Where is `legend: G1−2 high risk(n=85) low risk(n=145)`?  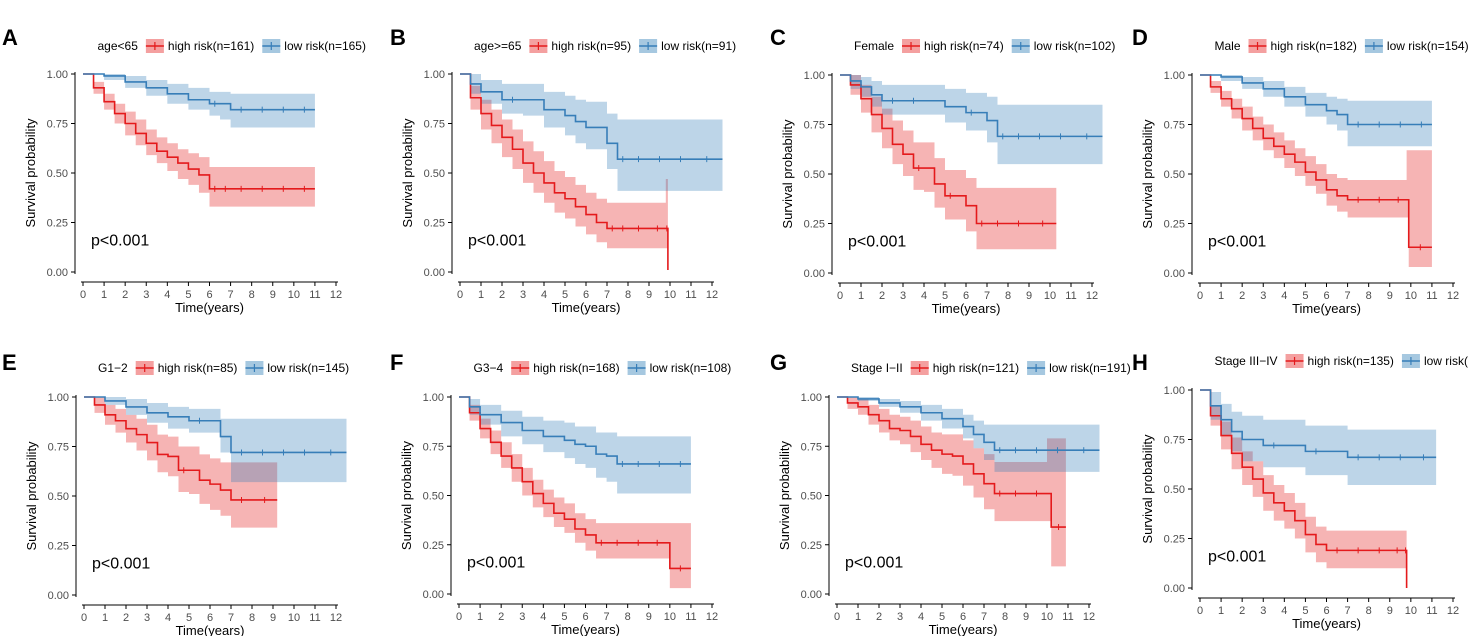
legend: G1−2 high risk(n=85) low risk(n=145) is located at coordinates (223, 368).